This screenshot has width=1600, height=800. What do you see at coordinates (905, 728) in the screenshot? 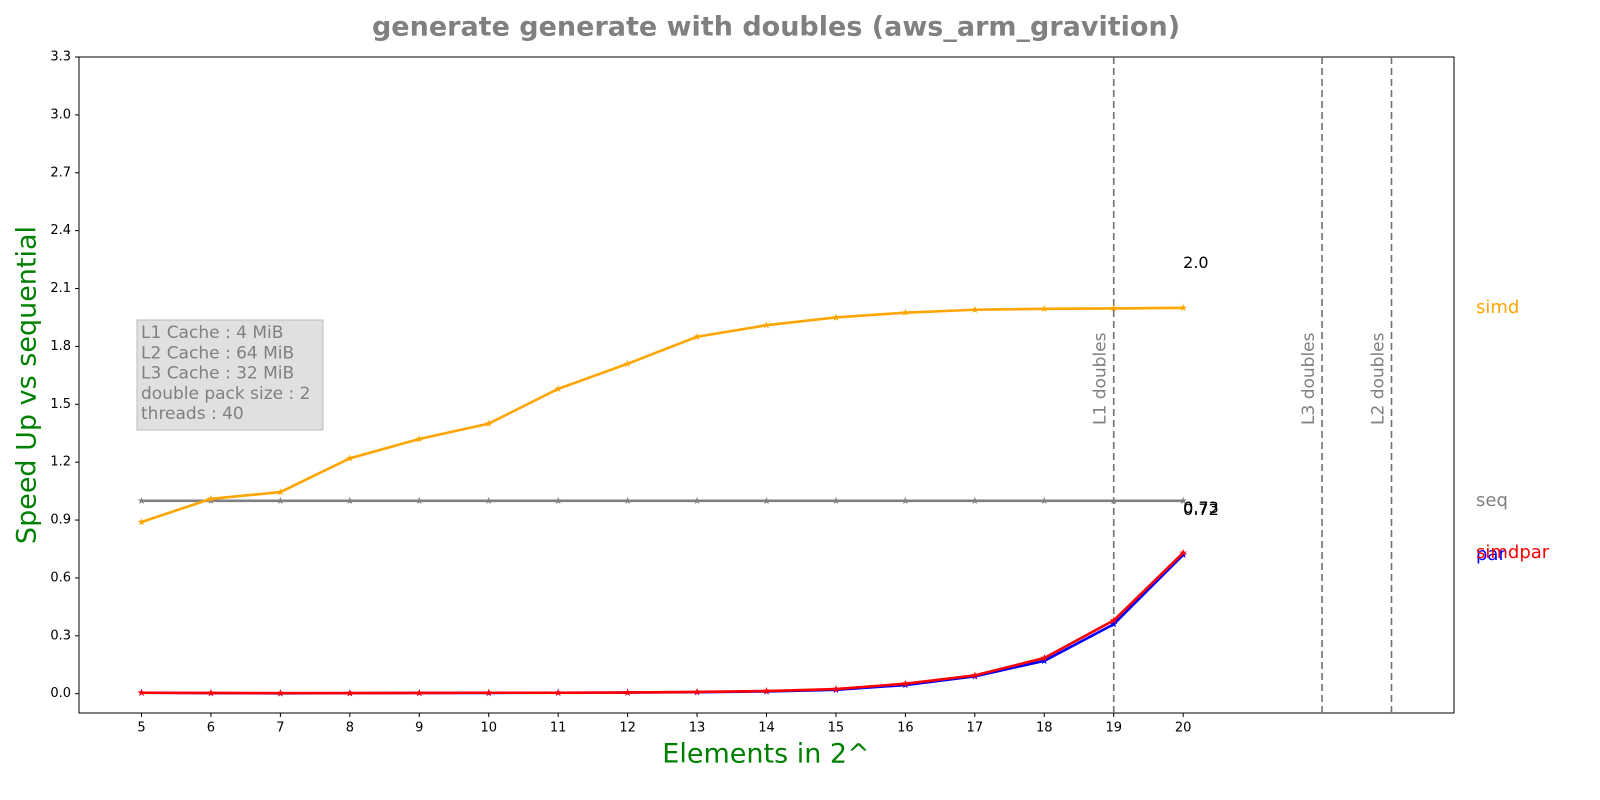
I see `x-tick-label: 16` at bounding box center [905, 728].